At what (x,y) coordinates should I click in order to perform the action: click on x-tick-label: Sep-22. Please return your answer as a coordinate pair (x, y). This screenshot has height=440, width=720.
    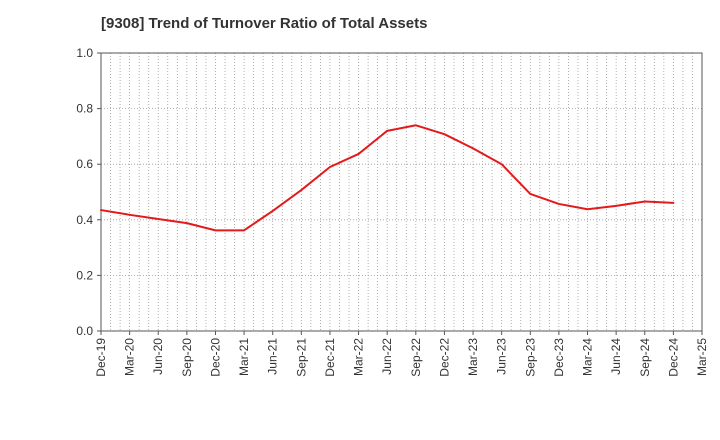
    Looking at the image, I should click on (416, 357).